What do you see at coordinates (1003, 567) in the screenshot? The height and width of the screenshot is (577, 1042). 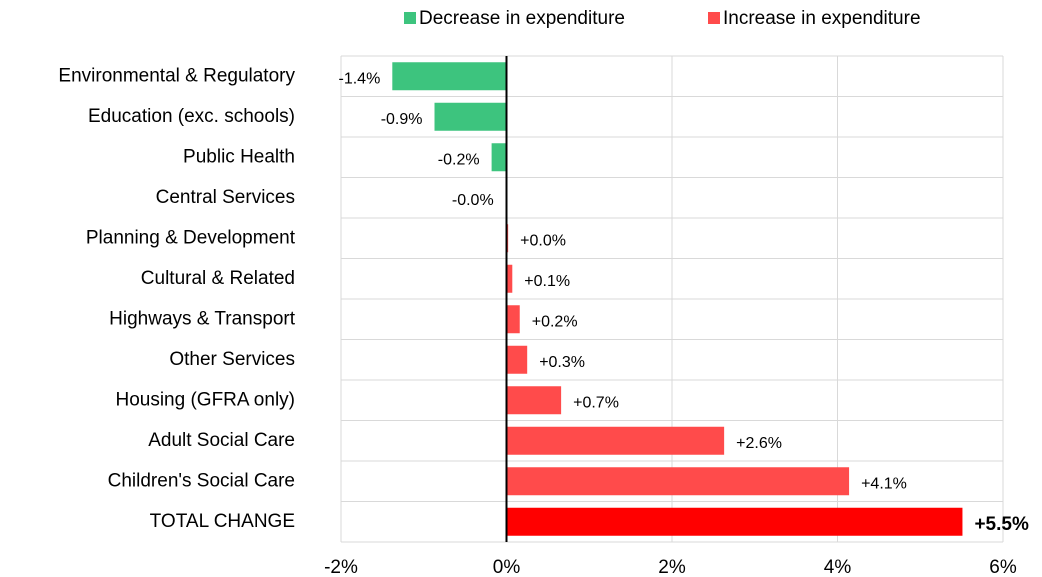 I see `x-tick-label: 6%` at bounding box center [1003, 567].